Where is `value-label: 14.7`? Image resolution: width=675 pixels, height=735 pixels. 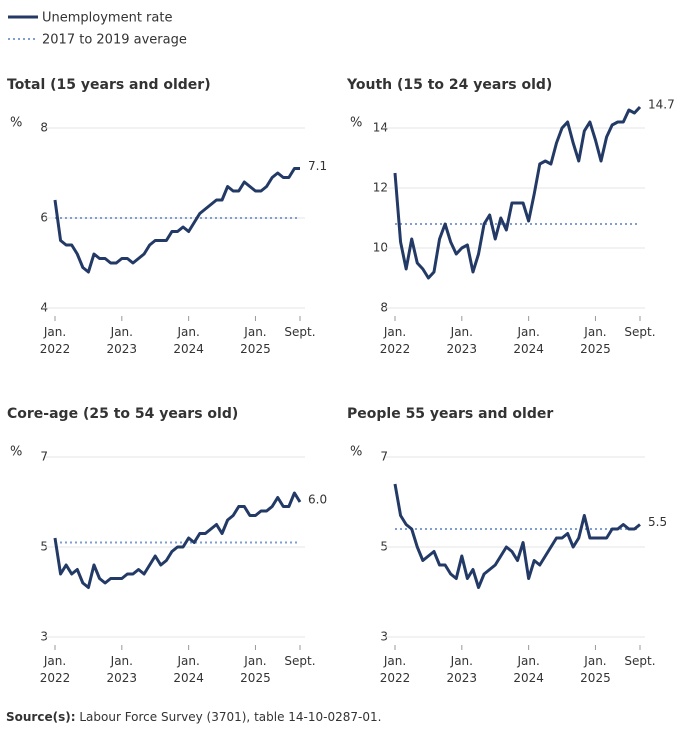 value-label: 14.7 is located at coordinates (661, 105).